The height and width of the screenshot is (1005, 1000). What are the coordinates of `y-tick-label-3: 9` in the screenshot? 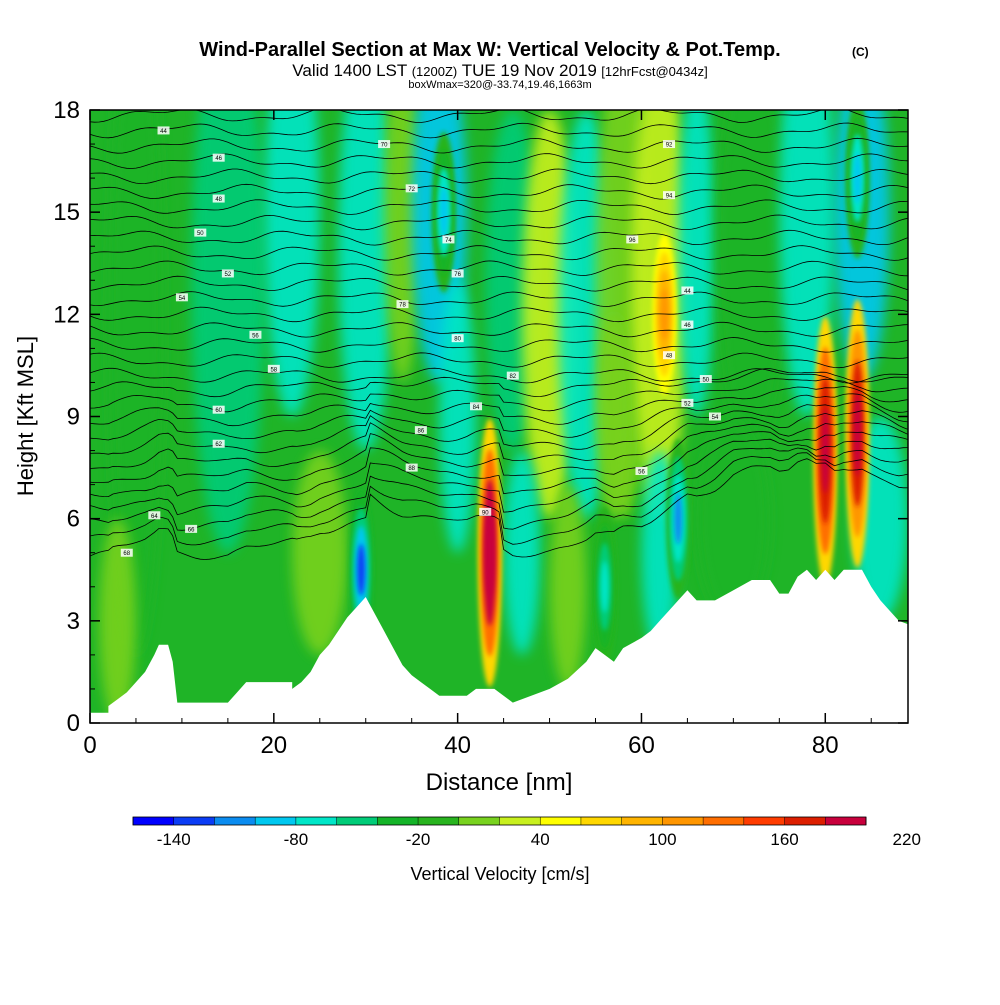 It's located at (73, 417).